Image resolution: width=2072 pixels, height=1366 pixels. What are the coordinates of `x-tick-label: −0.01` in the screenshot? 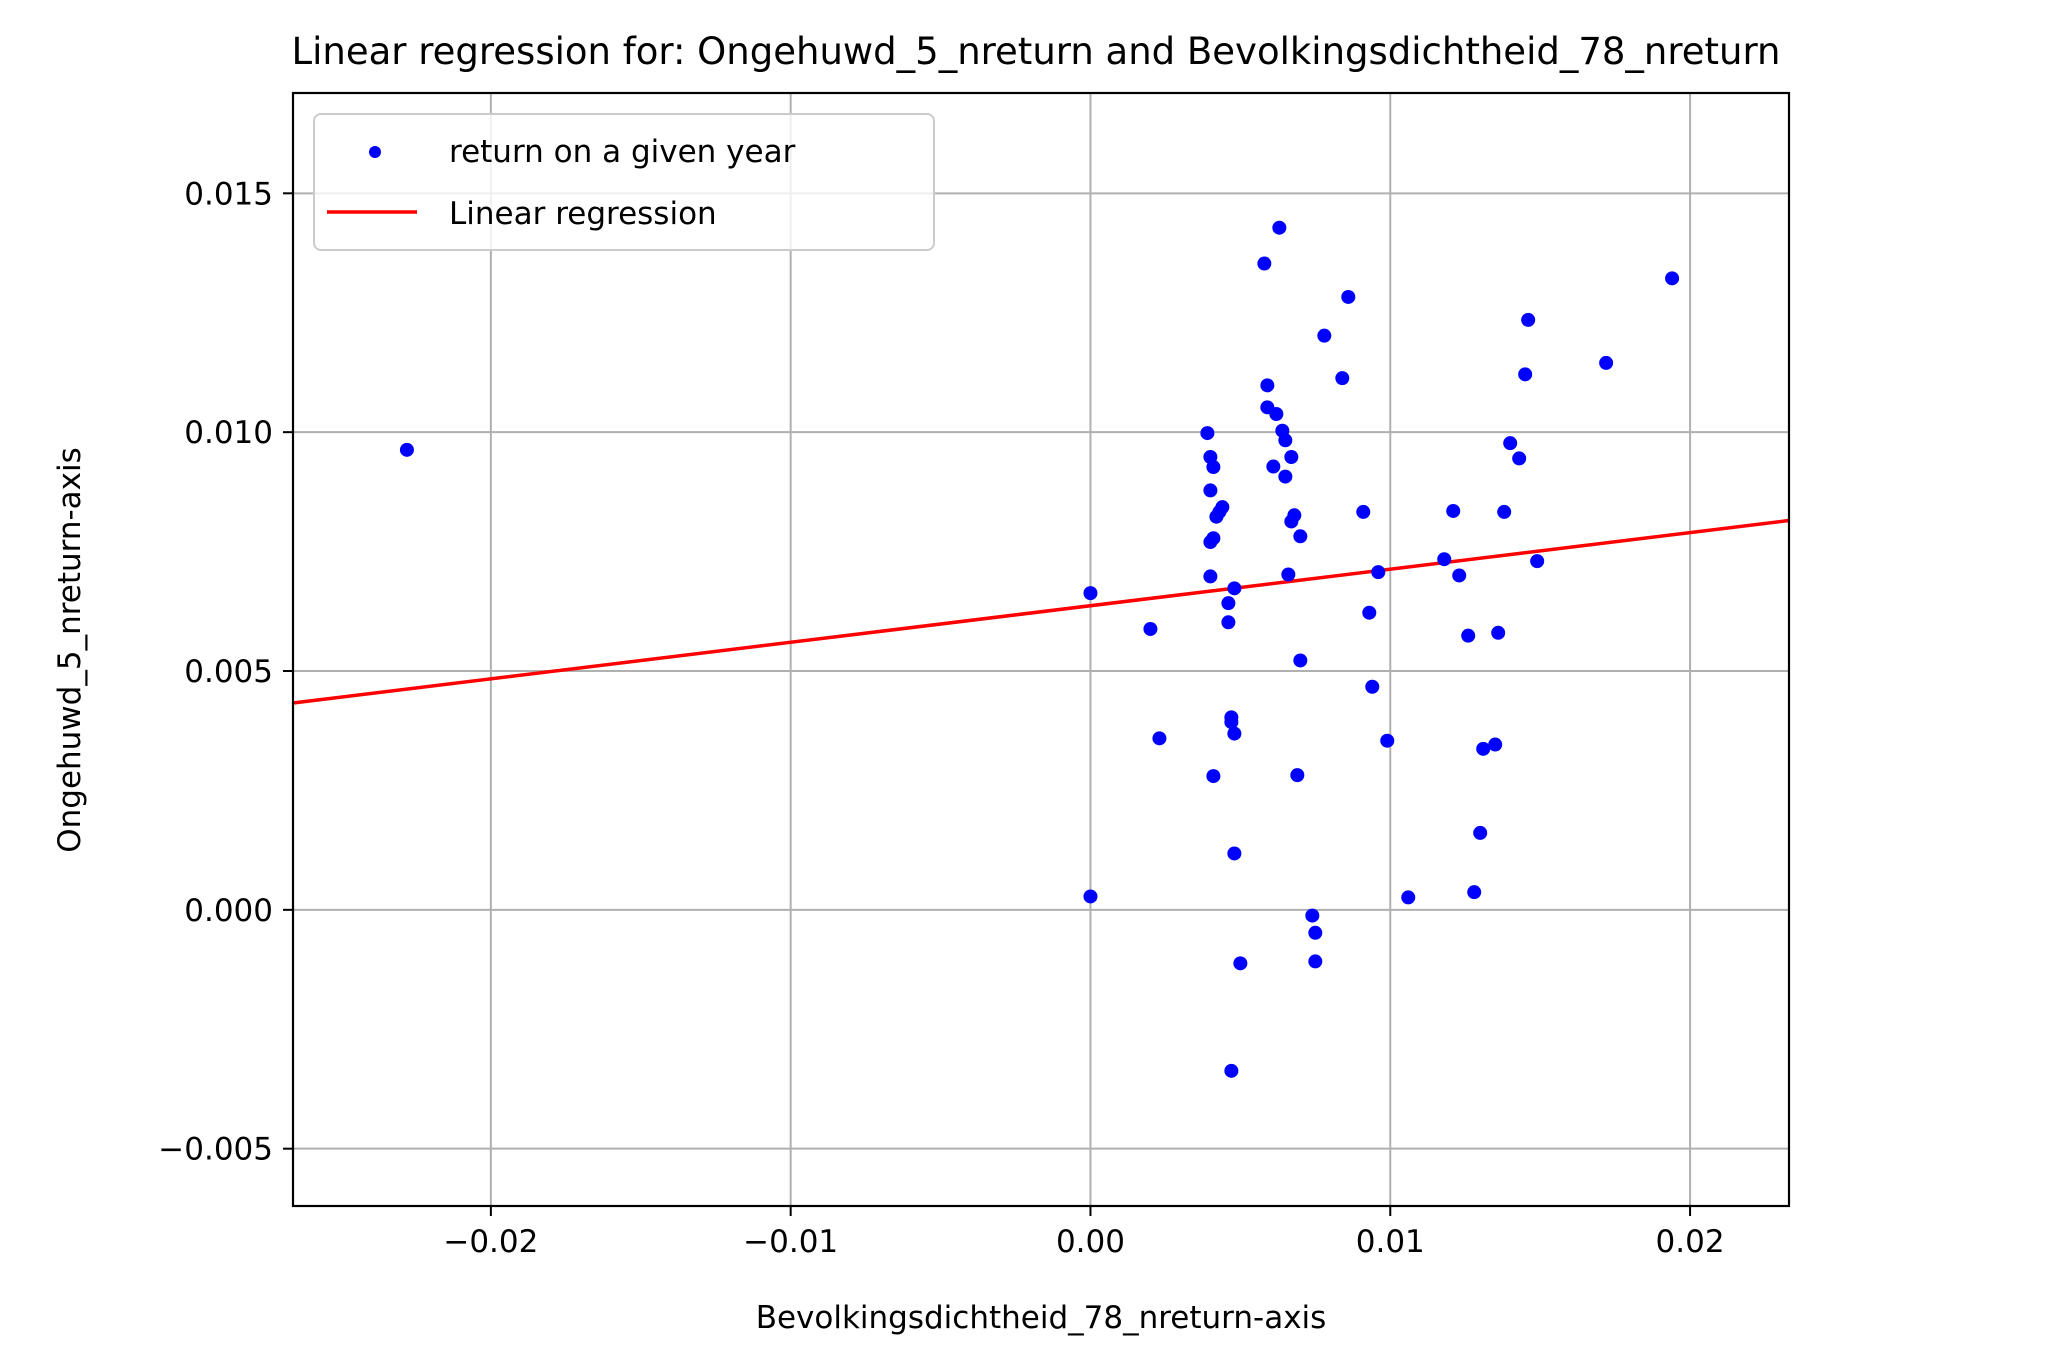 It's located at (790, 1242).